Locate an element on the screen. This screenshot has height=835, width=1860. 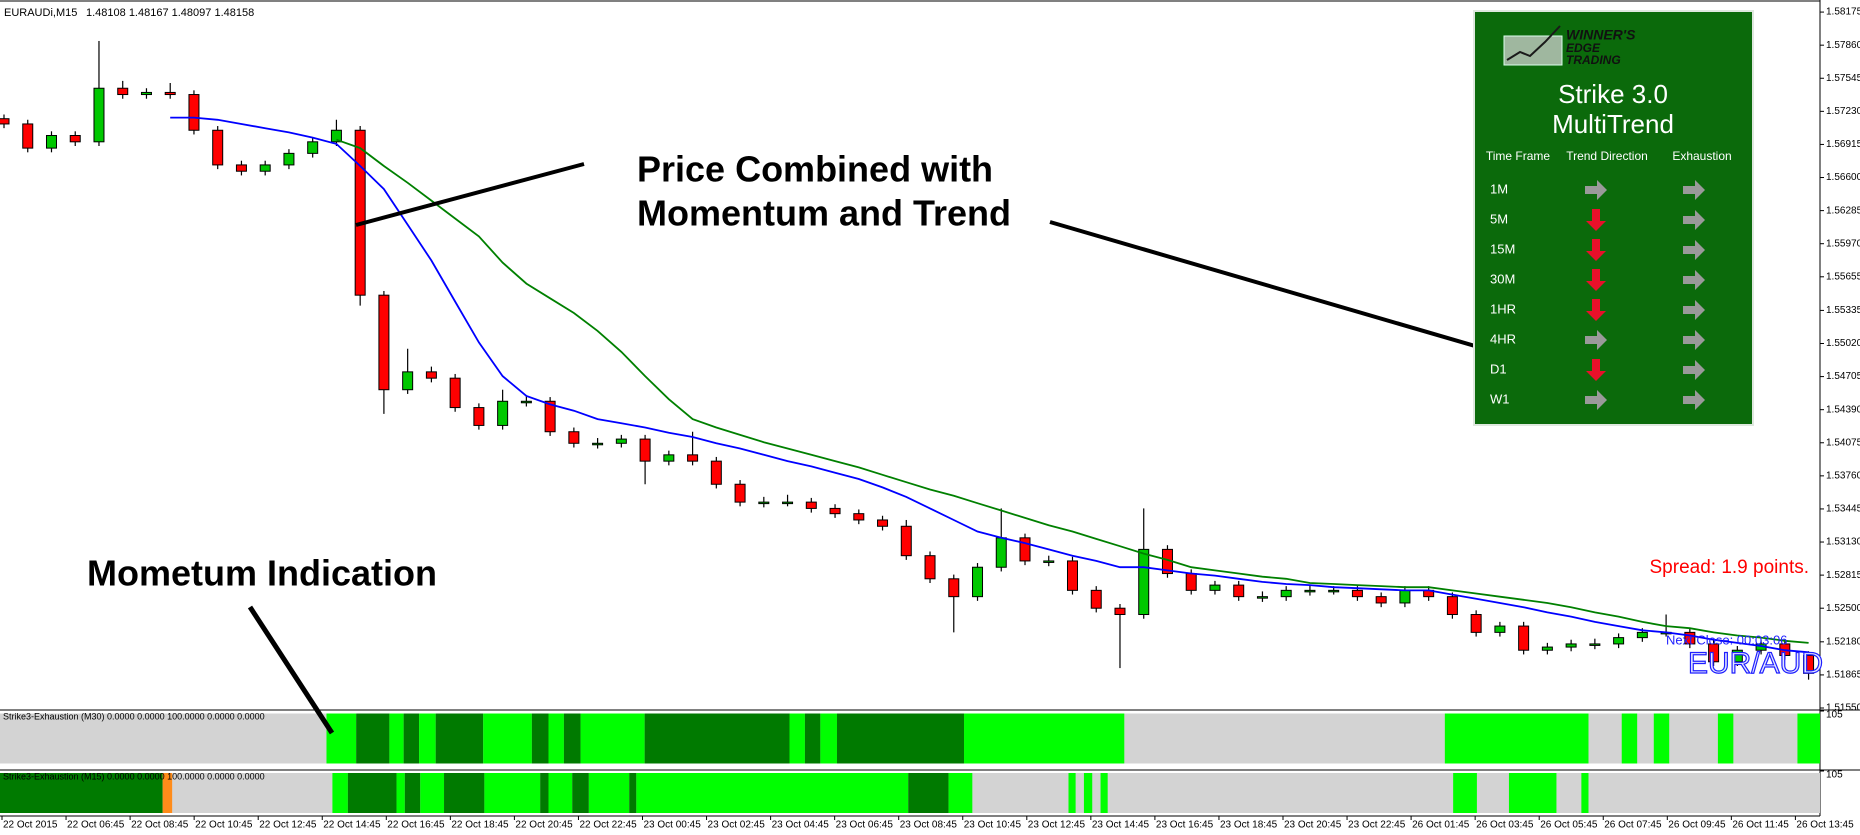
y-tick-label: 1.54390 is located at coordinates (1843, 409).